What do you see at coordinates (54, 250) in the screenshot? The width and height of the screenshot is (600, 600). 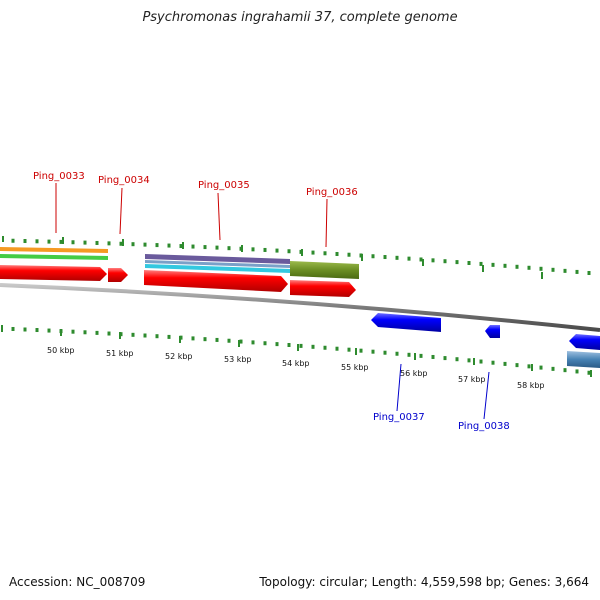 I see `orange-feature-band` at bounding box center [54, 250].